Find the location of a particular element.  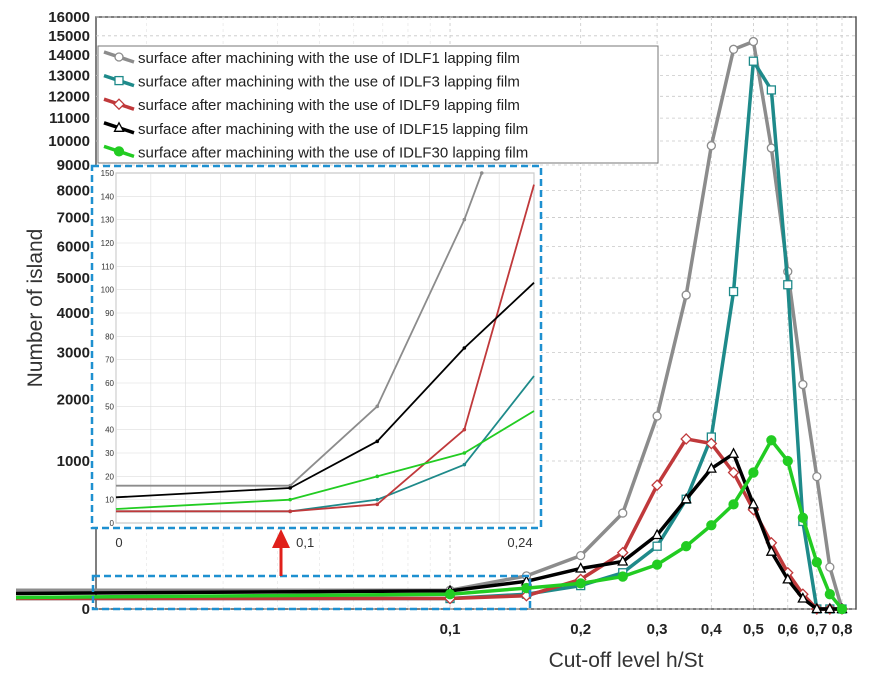

legend-box is located at coordinates (378, 104).